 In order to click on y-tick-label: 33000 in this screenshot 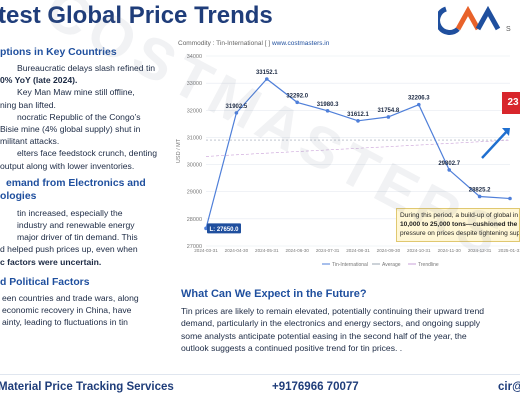, I will do `click(194, 84)`.